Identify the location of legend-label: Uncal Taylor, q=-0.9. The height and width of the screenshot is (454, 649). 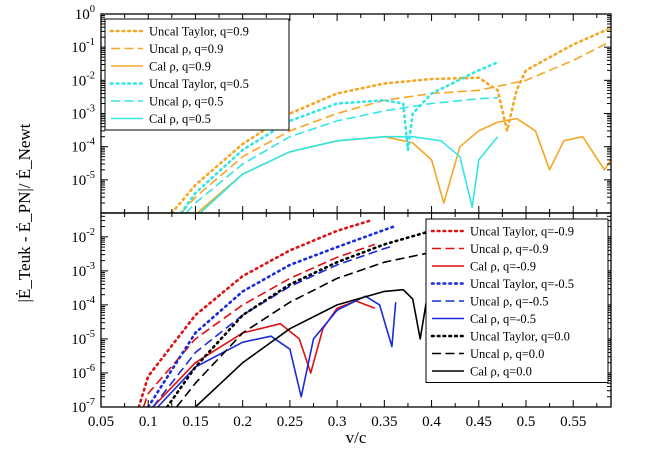
(522, 232).